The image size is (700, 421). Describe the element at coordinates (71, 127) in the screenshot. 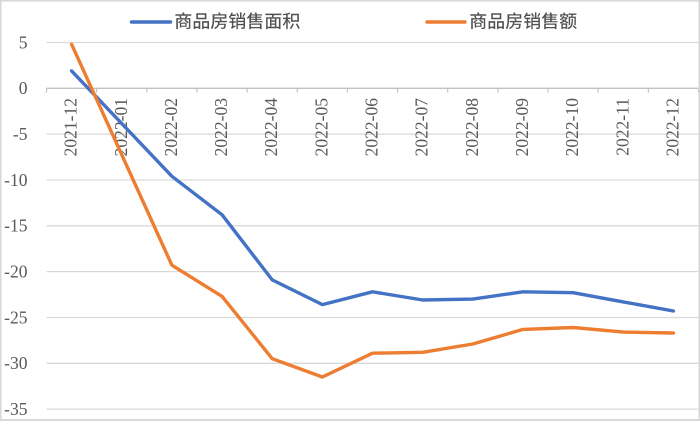

I see `svg-text: 2021-12` at that location.